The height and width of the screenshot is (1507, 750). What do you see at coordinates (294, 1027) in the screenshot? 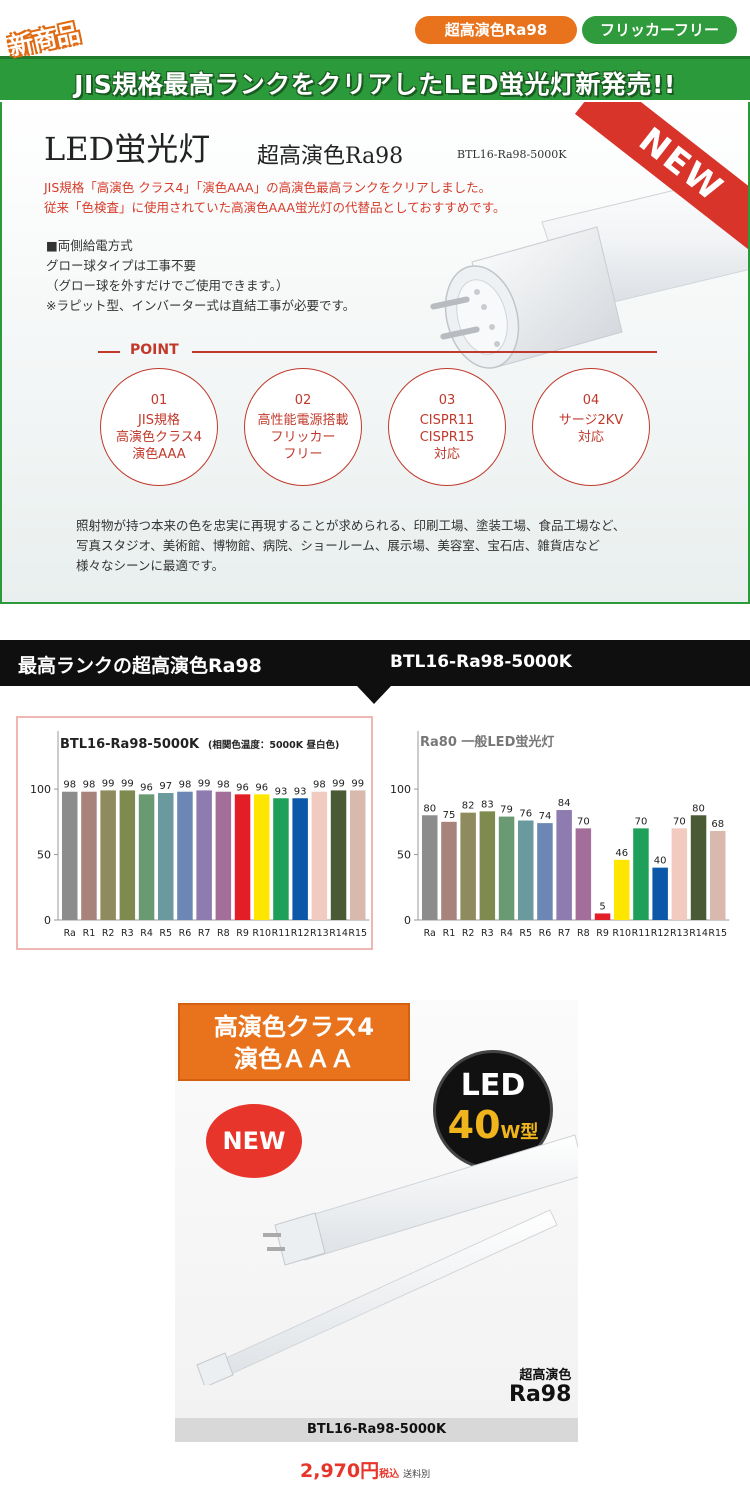
I see `class4-line: 高演色クラス4` at bounding box center [294, 1027].